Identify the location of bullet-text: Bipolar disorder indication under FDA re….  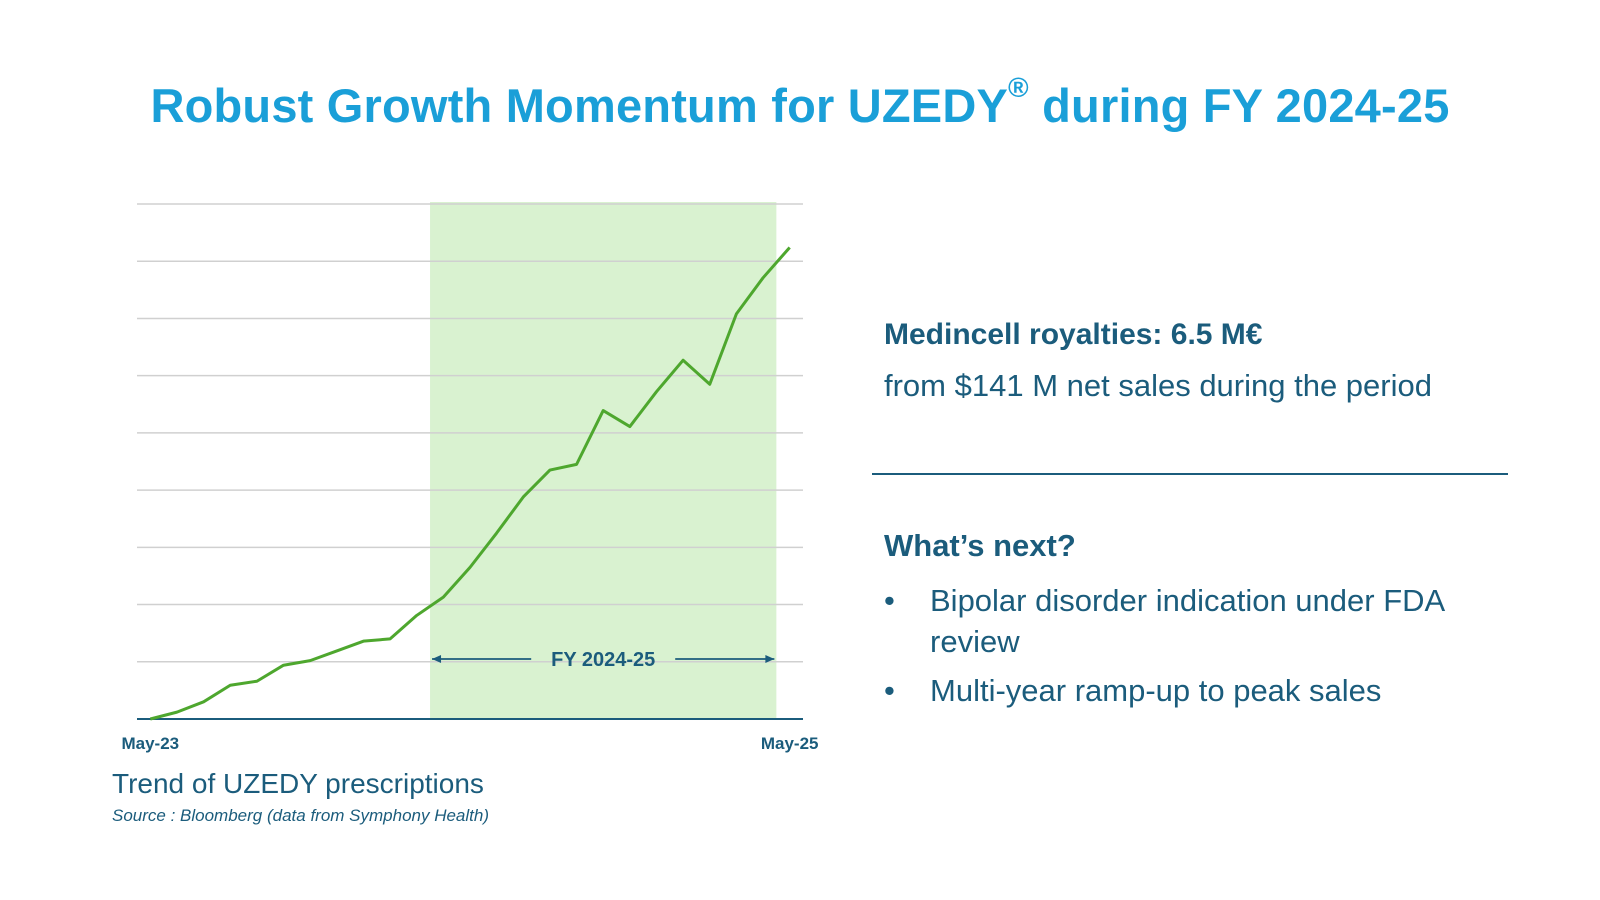
(1187, 621).